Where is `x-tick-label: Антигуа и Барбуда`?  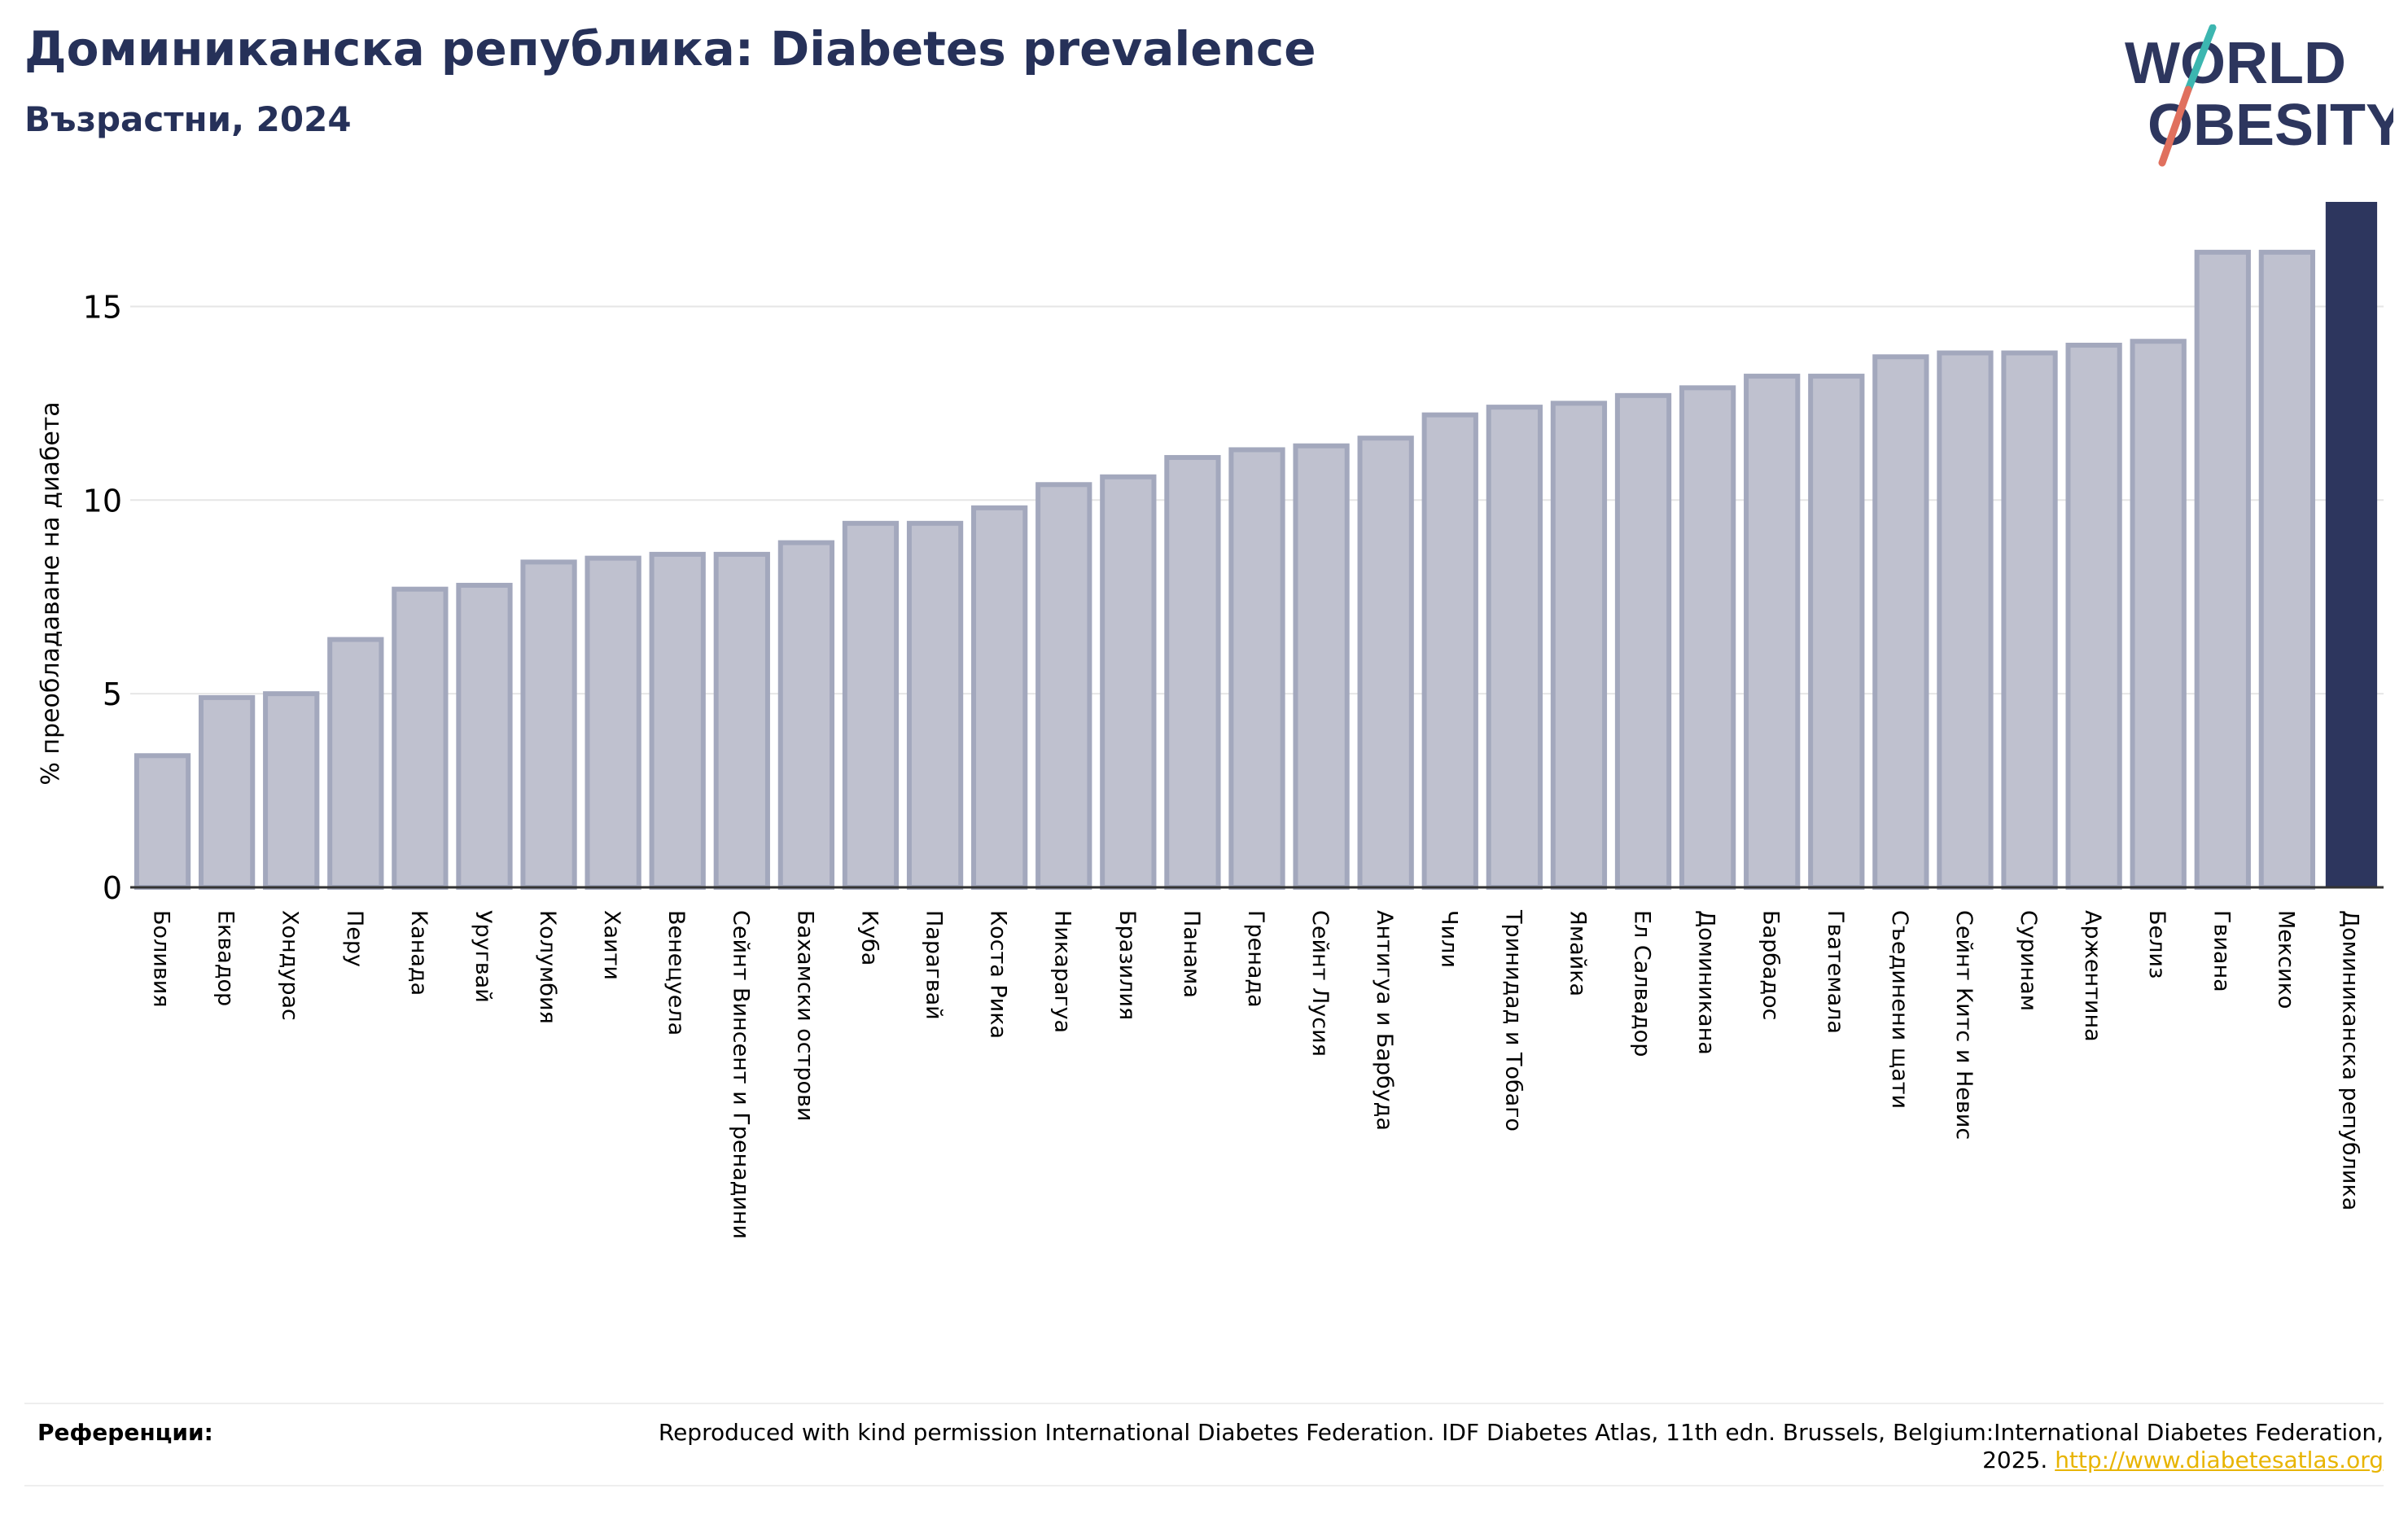
x-tick-label: Антигуа и Барбуда is located at coordinates (1385, 1020).